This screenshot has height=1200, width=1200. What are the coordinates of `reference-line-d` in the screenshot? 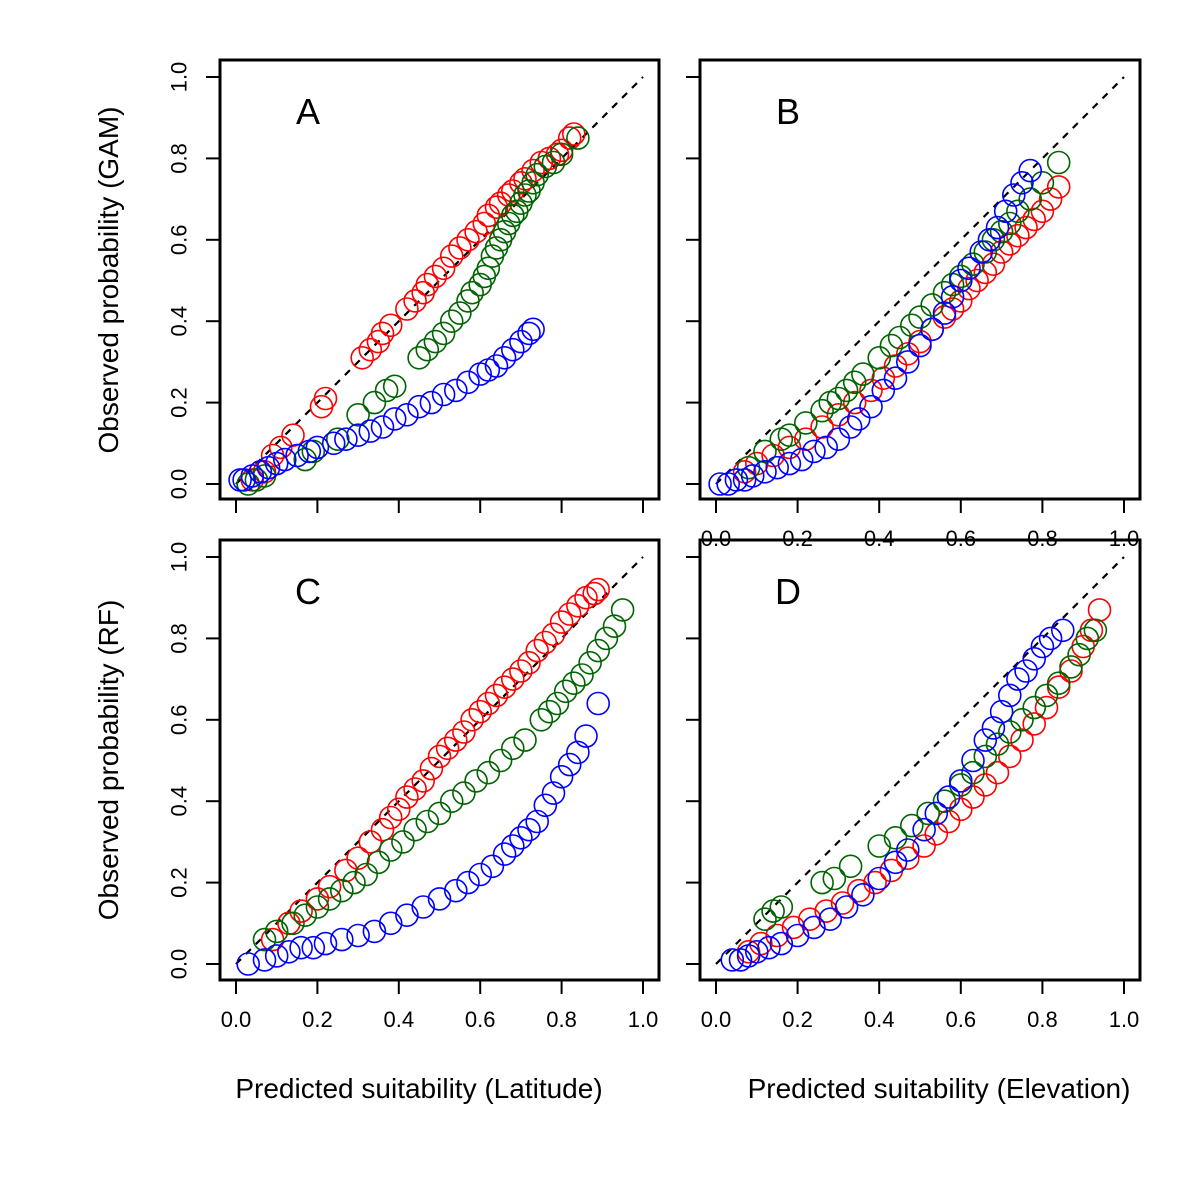 It's located at (920, 760).